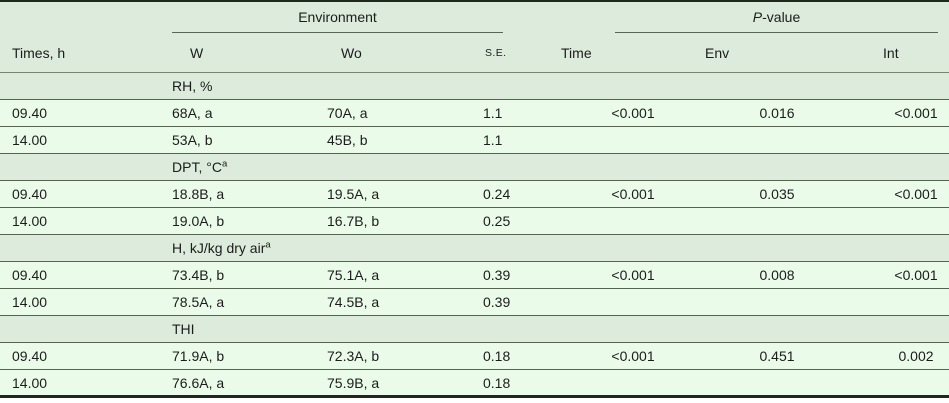 The width and height of the screenshot is (949, 403). What do you see at coordinates (239, 53) in the screenshot?
I see `header-w: W` at bounding box center [239, 53].